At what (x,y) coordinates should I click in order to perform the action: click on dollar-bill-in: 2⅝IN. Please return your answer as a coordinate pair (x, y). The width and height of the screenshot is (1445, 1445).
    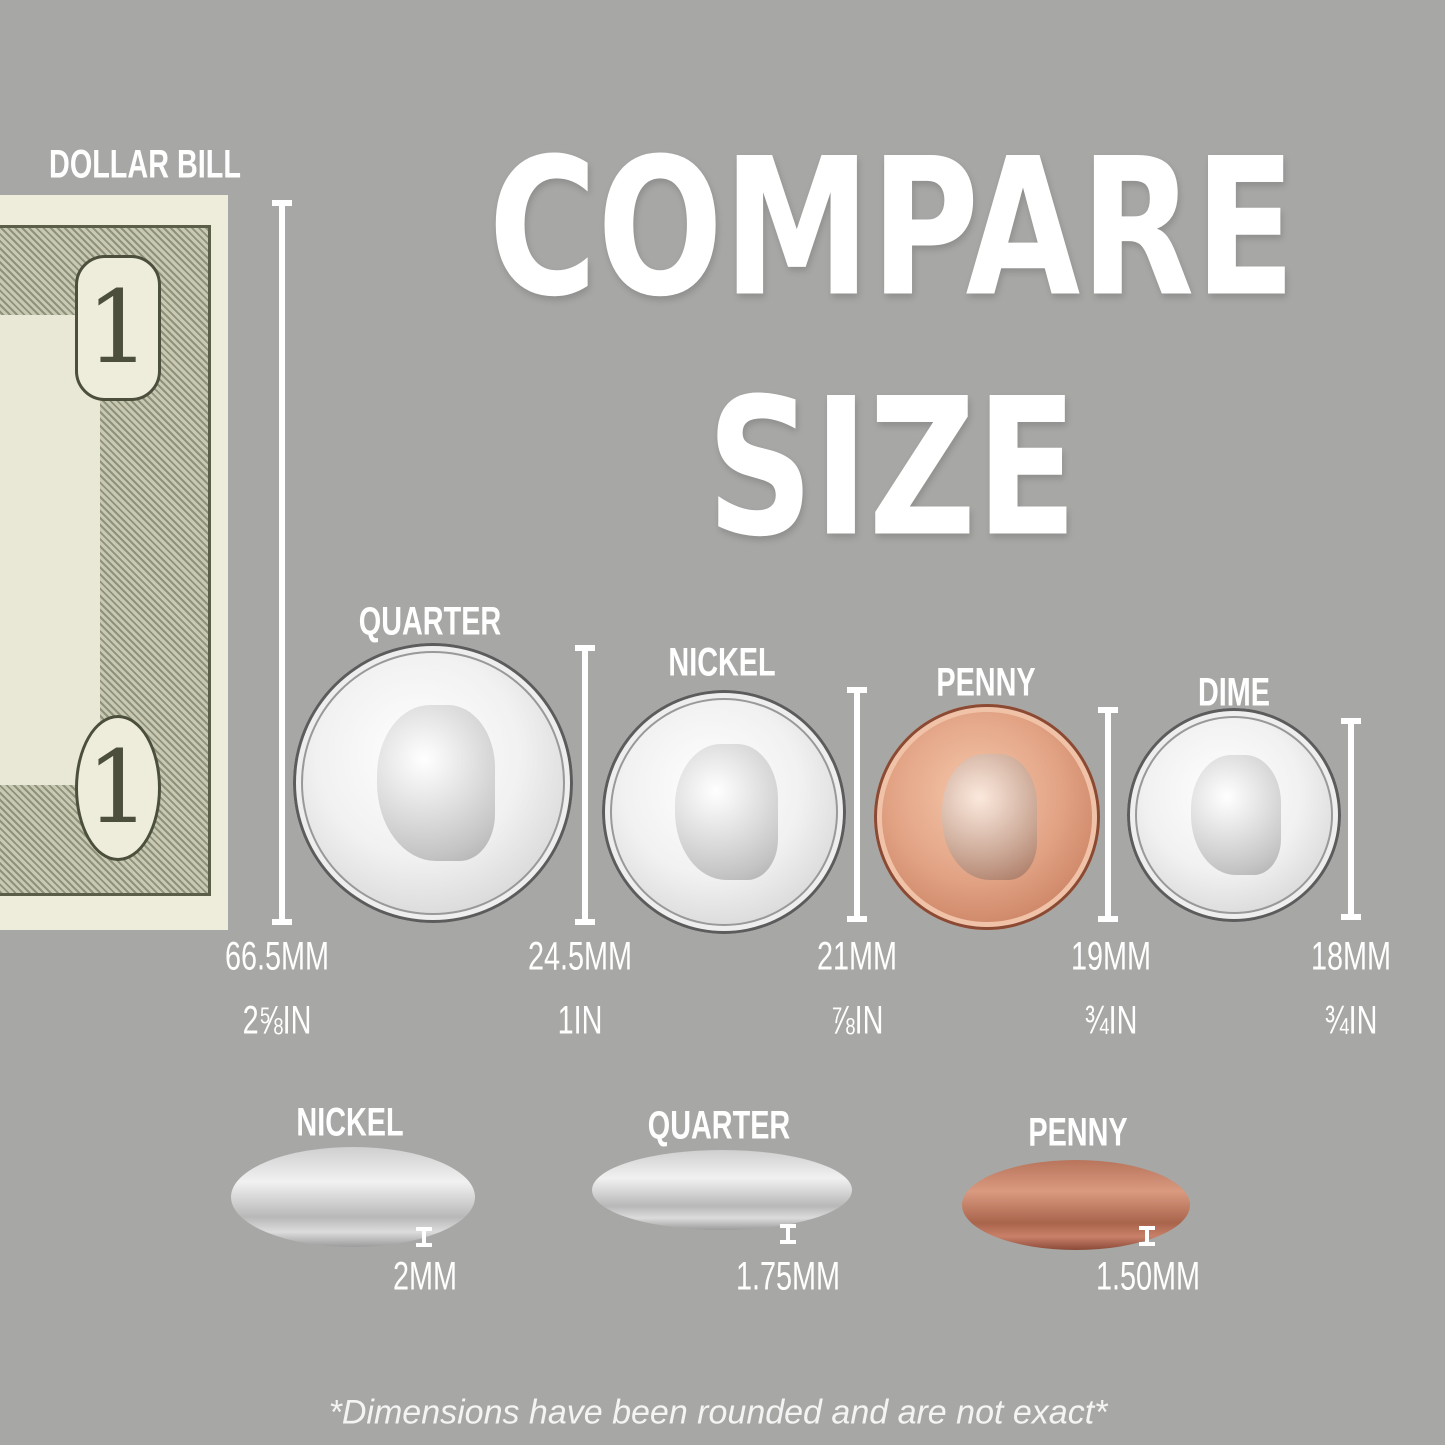
    Looking at the image, I should click on (277, 1020).